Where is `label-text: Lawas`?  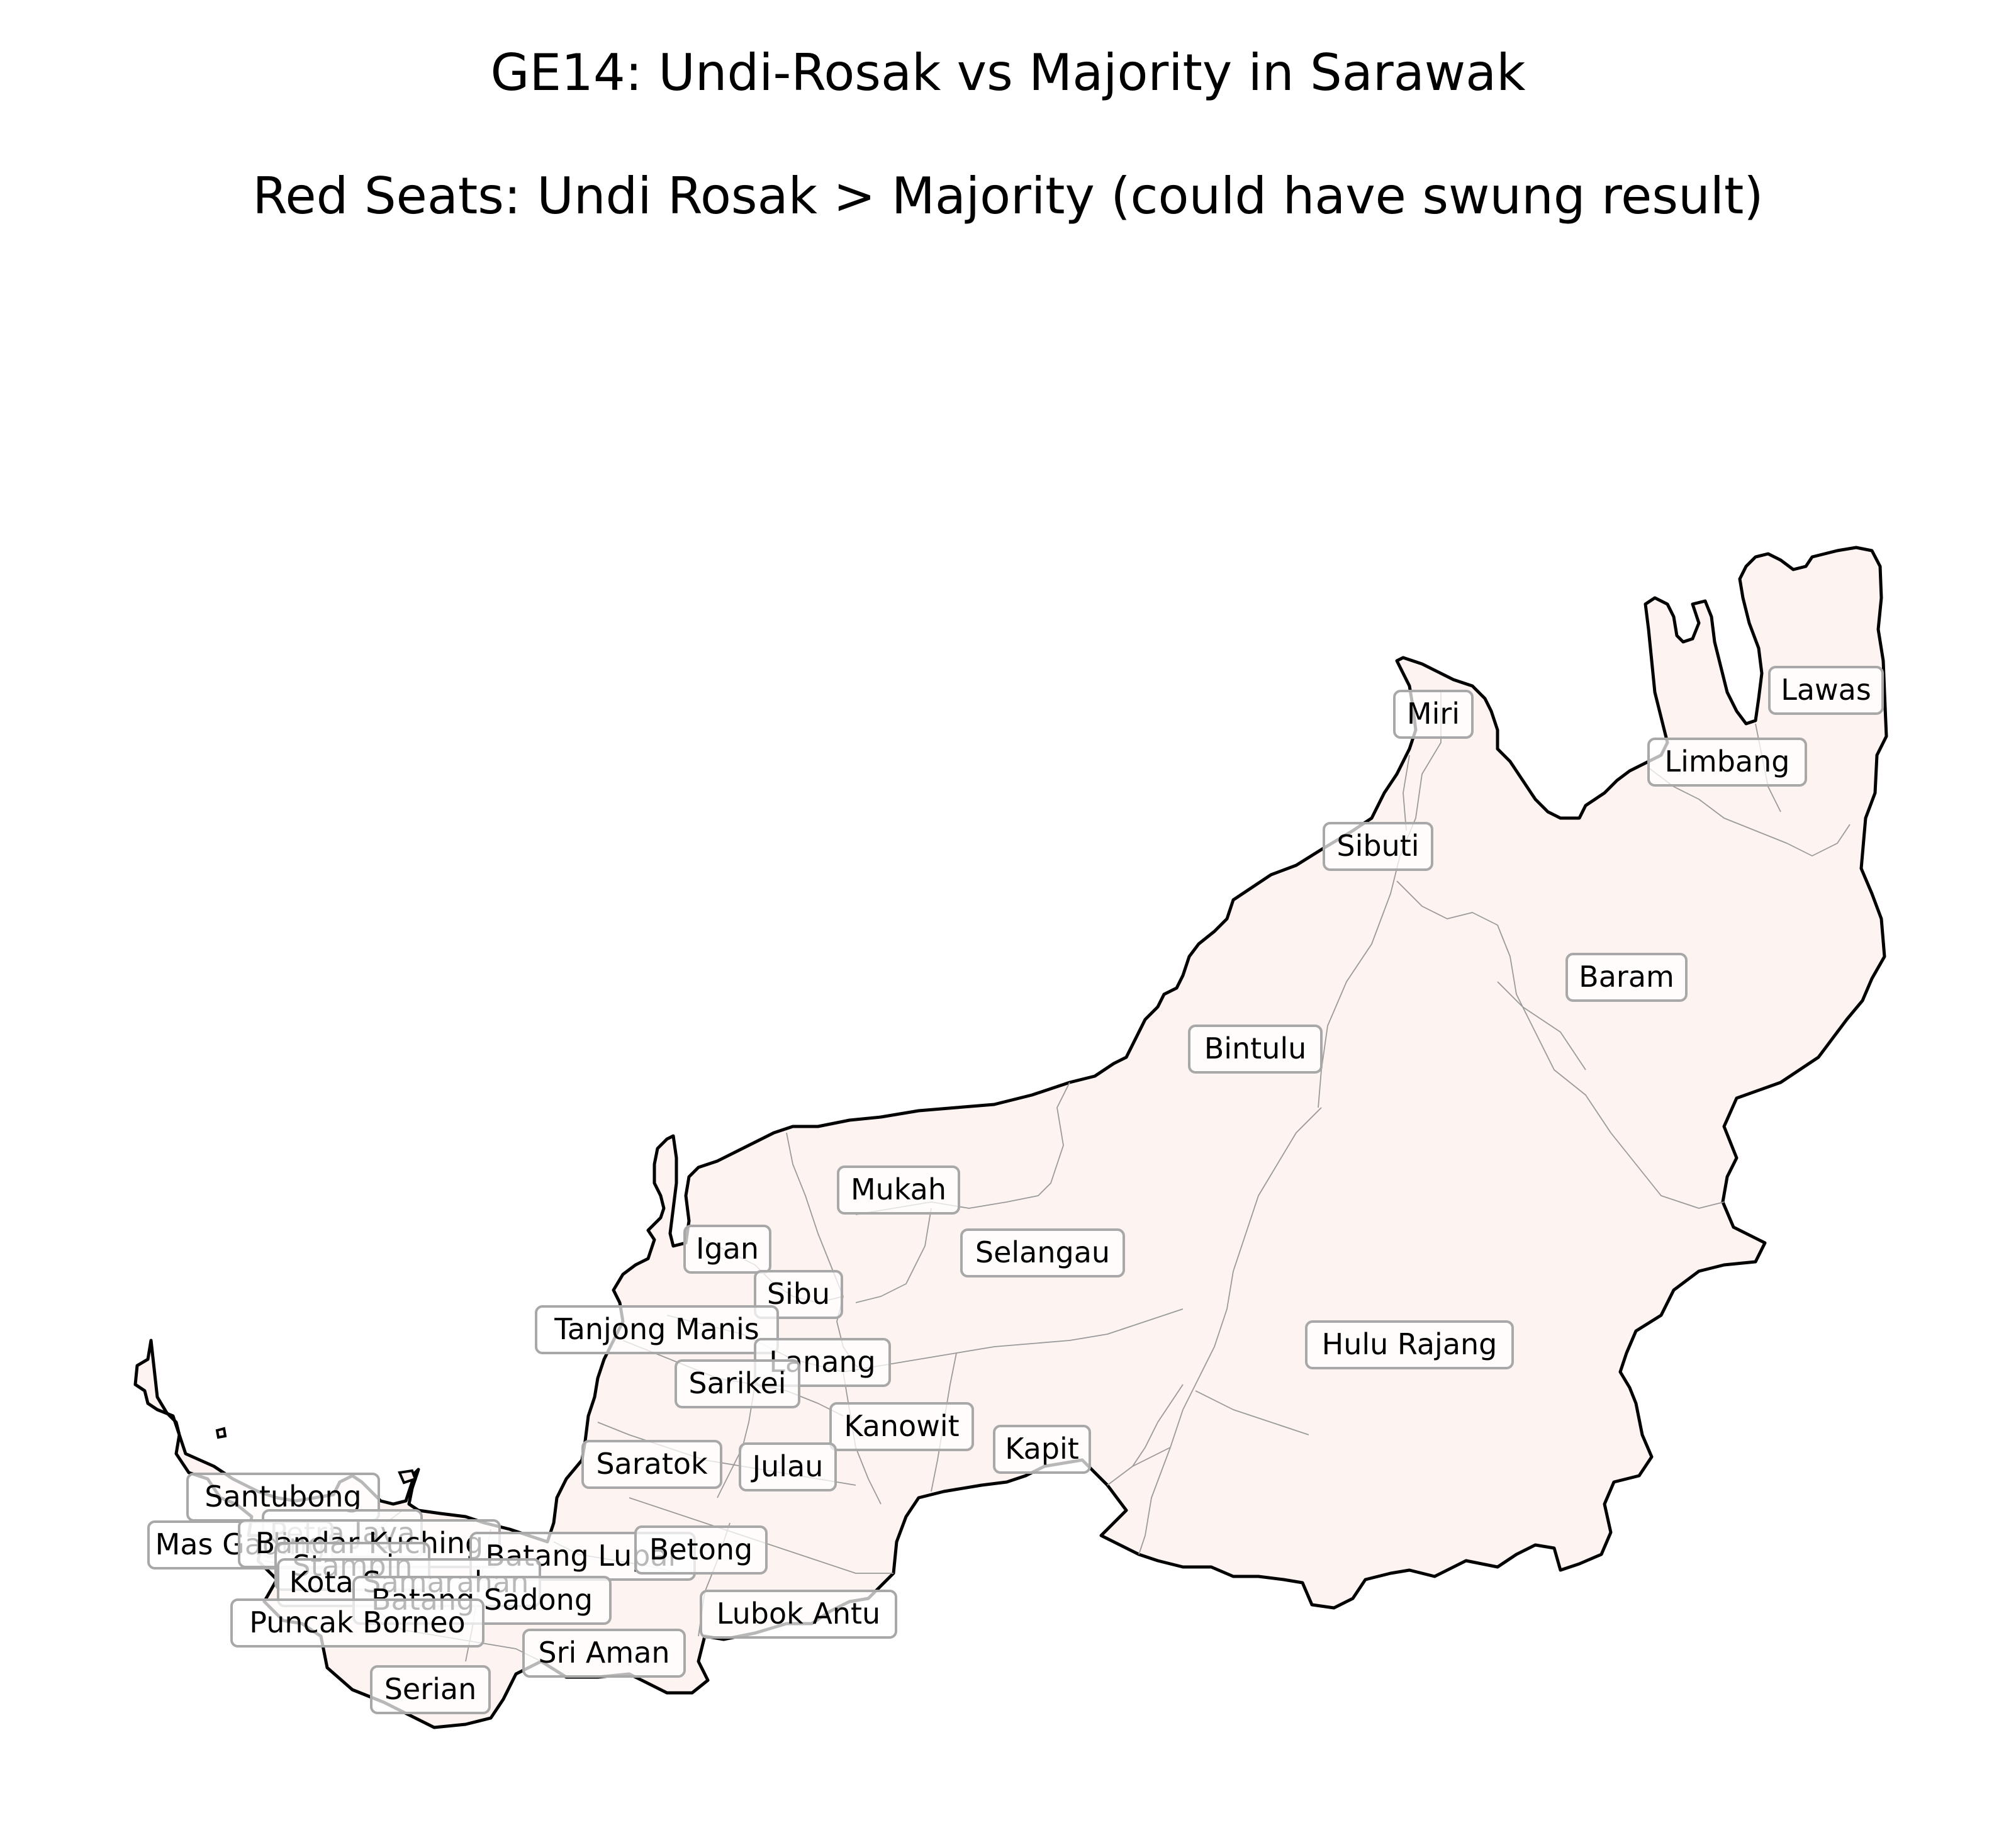 label-text: Lawas is located at coordinates (1826, 690).